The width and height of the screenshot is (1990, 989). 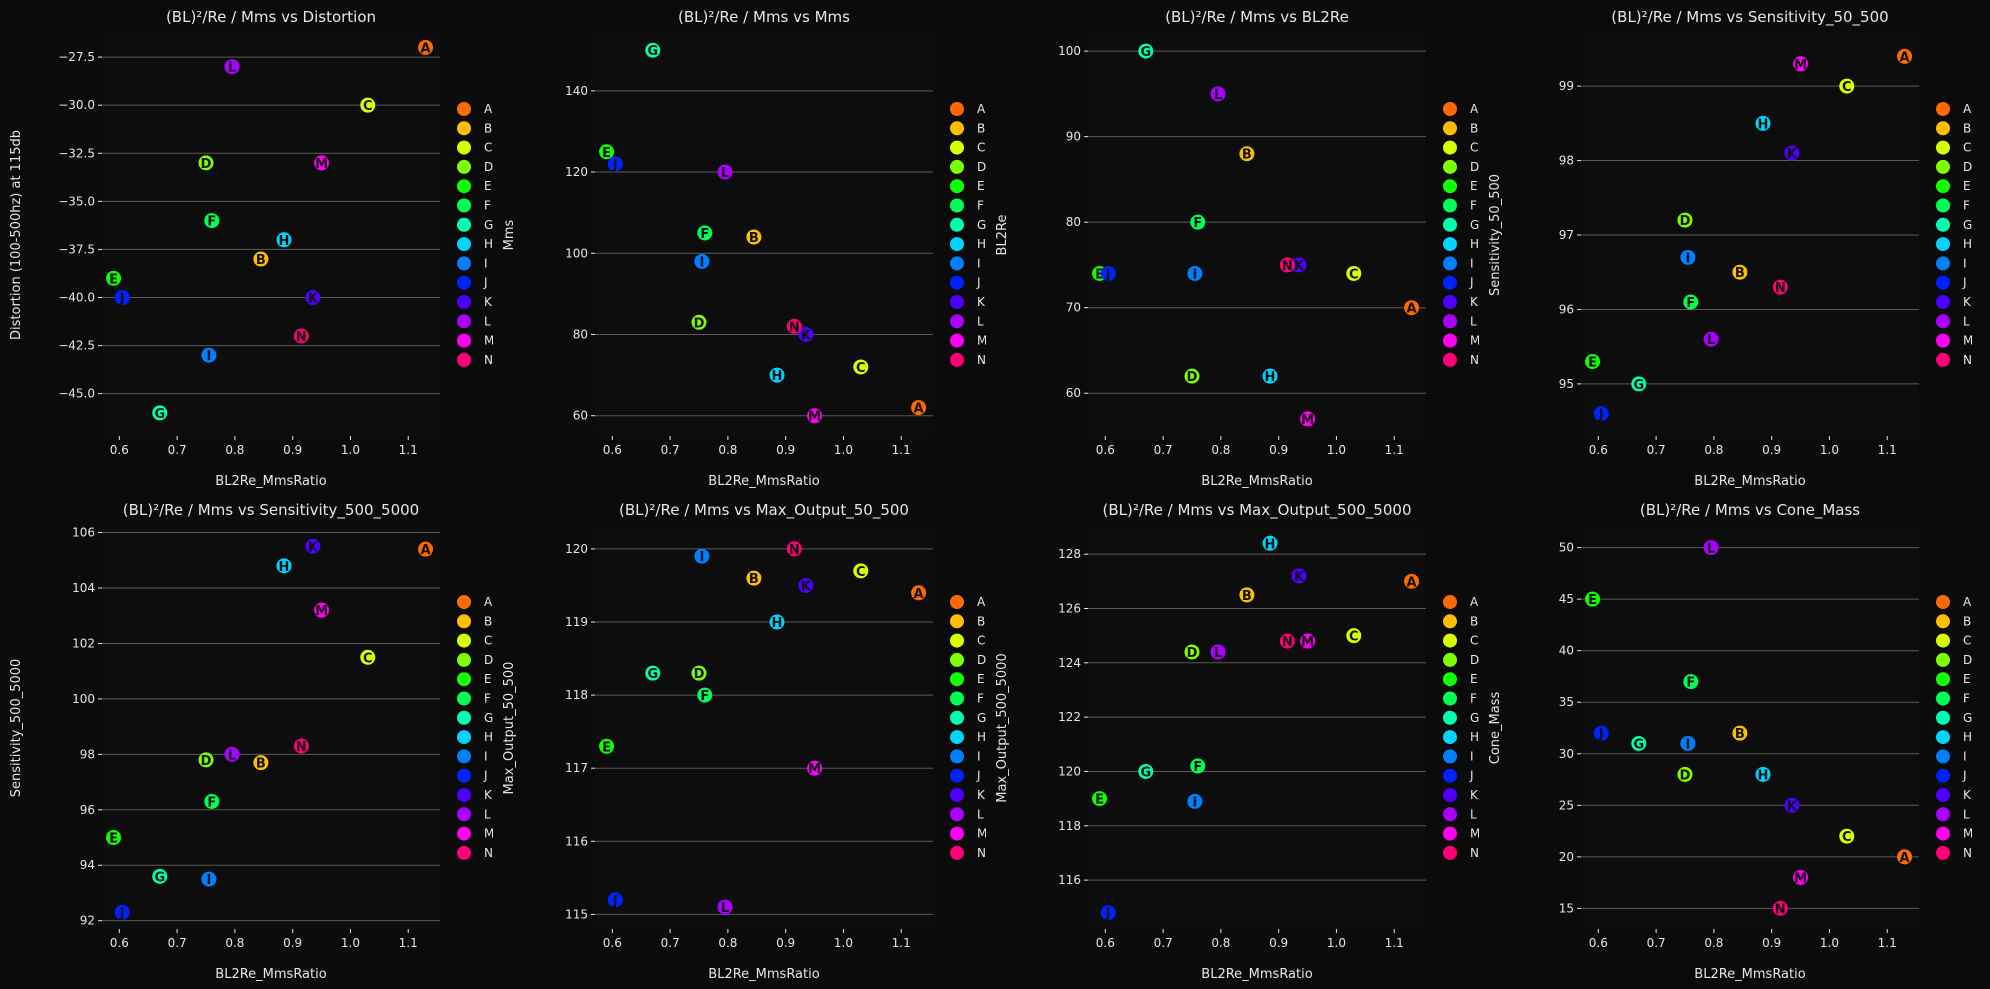 What do you see at coordinates (1247, 155) in the screenshot?
I see `point-label: B` at bounding box center [1247, 155].